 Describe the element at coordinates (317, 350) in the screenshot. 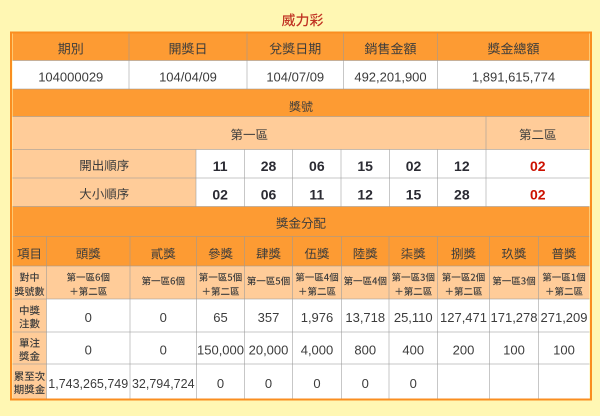

I see `svg-text: 4,000` at that location.